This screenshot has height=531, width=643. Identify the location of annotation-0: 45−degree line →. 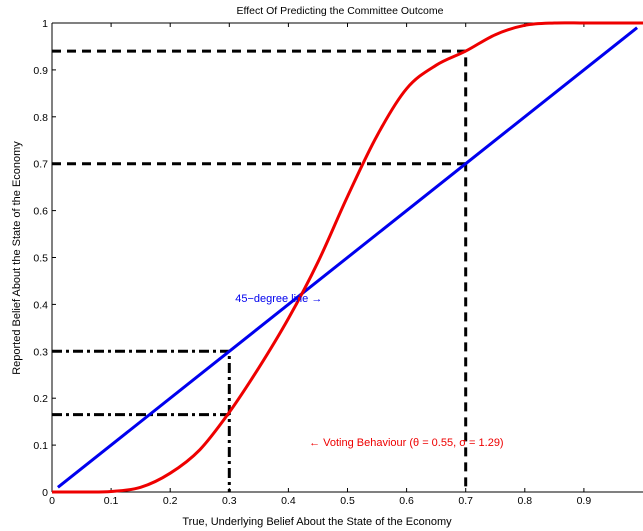
(278, 299).